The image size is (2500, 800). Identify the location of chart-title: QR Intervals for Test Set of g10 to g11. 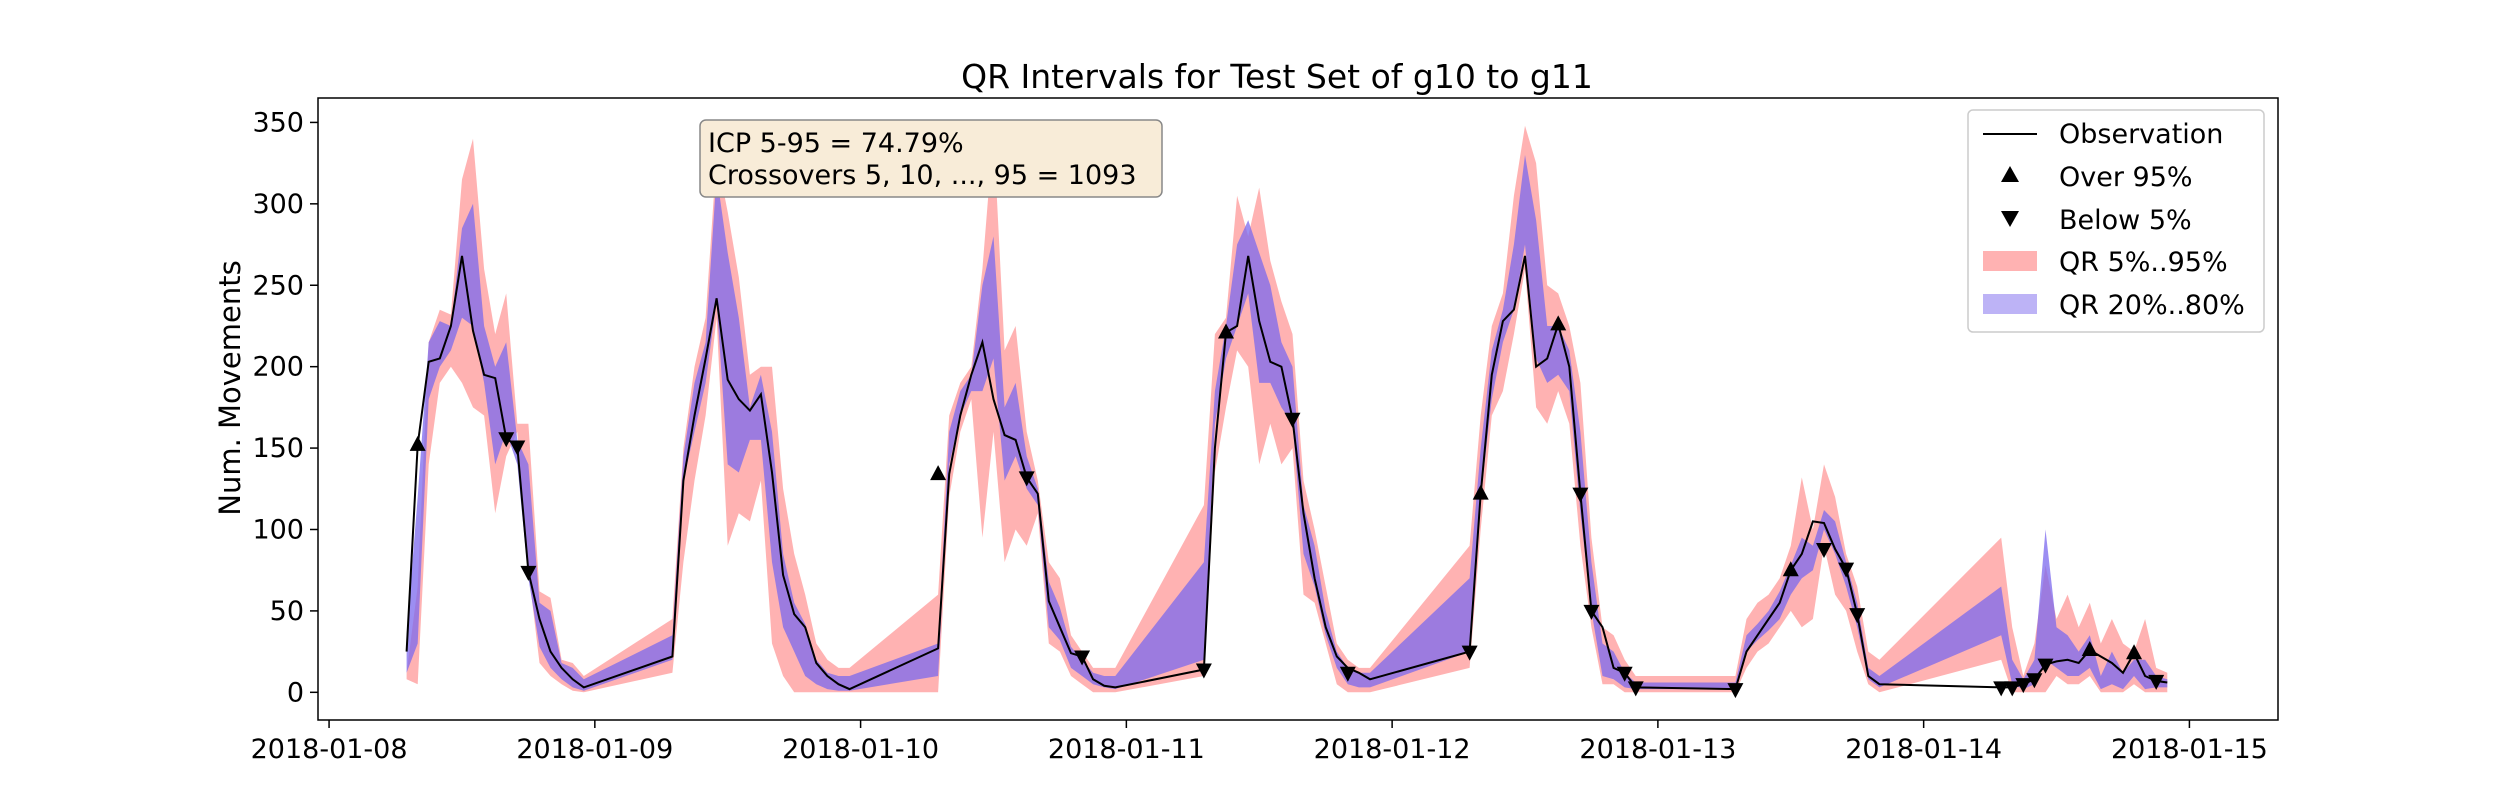
(1277, 76).